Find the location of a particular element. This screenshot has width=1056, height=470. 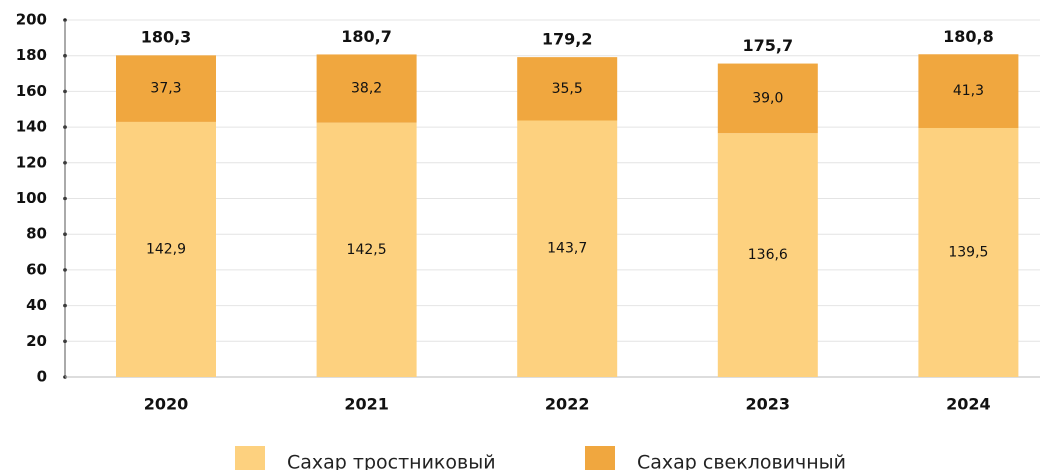

segment-label: 38,2 is located at coordinates (366, 89).